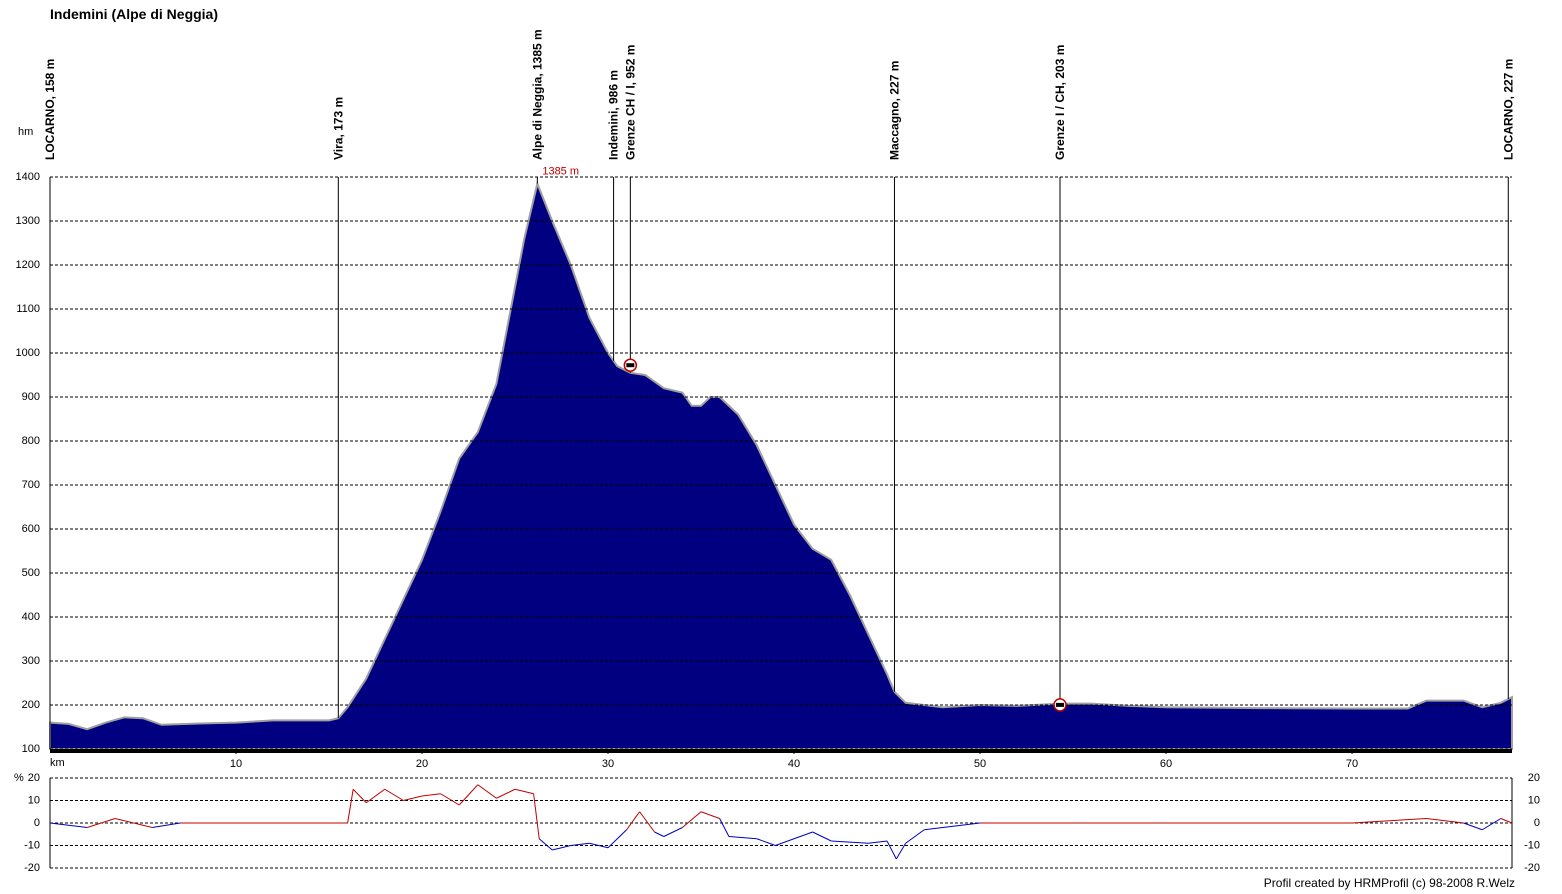 The height and width of the screenshot is (894, 1562). What do you see at coordinates (34, 800) in the screenshot?
I see `y-tick-label: 10` at bounding box center [34, 800].